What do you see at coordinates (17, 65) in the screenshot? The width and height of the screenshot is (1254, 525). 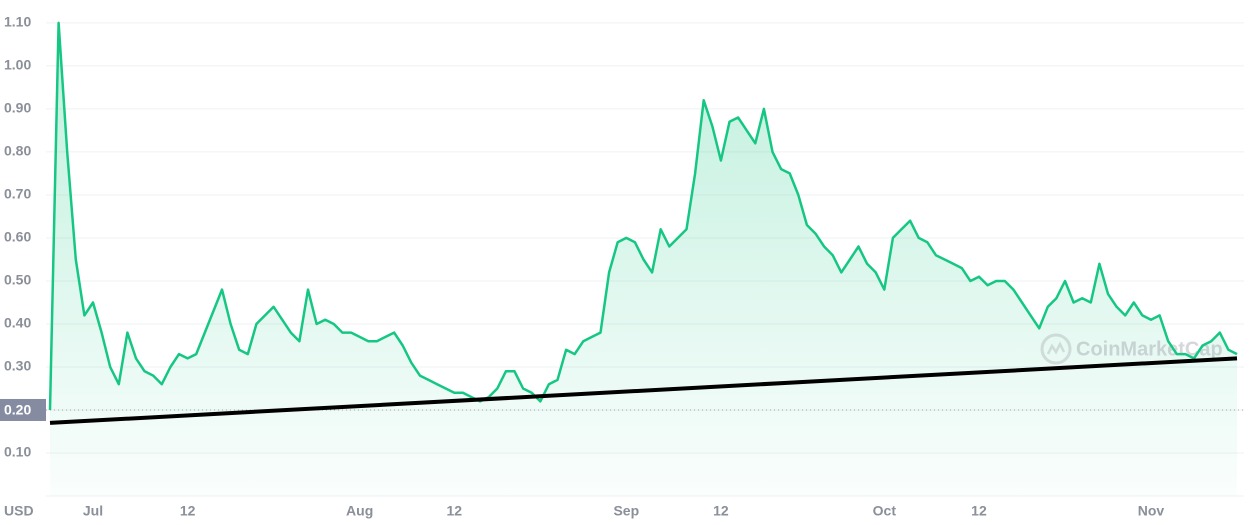 I see `y-tick-label: 1.00` at bounding box center [17, 65].